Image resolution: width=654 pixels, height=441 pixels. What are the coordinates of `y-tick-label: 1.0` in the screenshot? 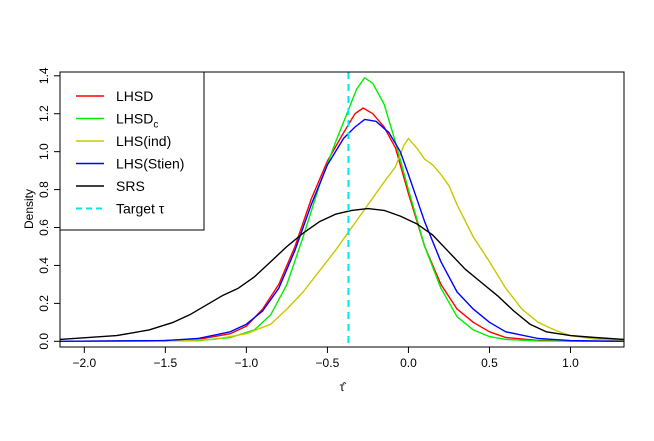 It's located at (44, 151).